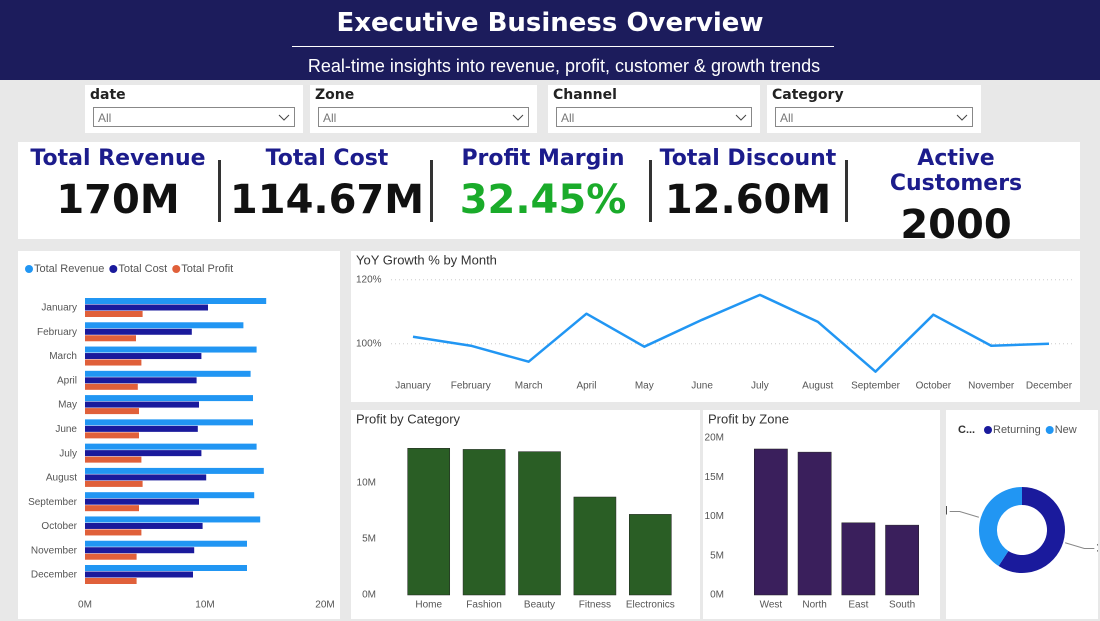 The image size is (1100, 621). Describe the element at coordinates (57, 332) in the screenshot. I see `y-tick-label: February` at that location.